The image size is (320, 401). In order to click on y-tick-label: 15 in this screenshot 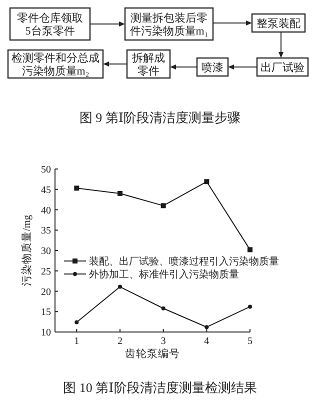, I will do `click(46, 312)`.